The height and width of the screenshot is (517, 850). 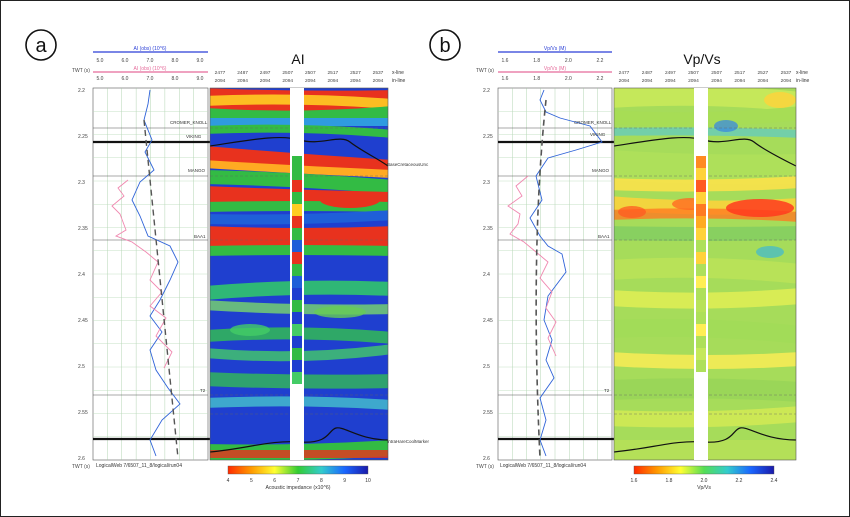 I want to click on colorbar-tick: 9, so click(x=344, y=481).